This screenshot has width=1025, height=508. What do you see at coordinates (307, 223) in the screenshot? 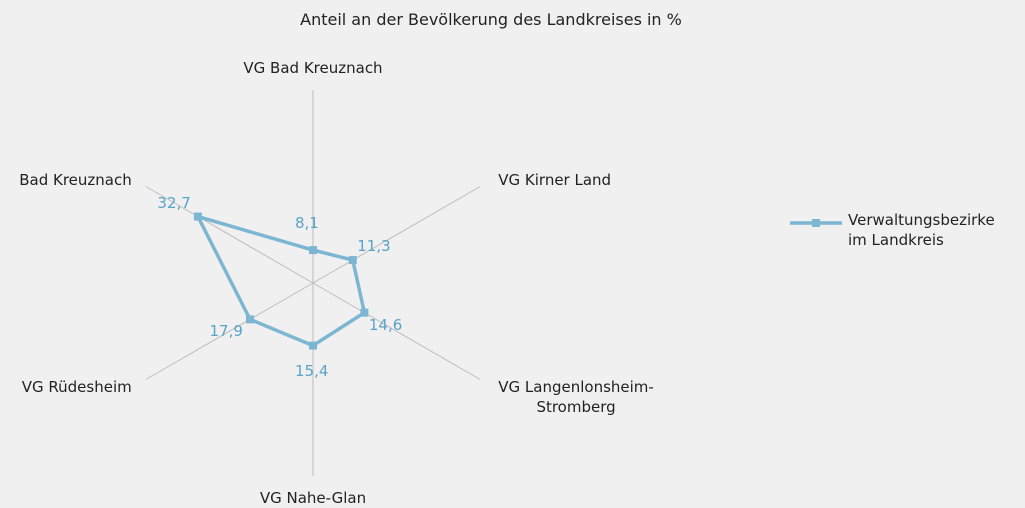
I see `data-label: 8,1` at bounding box center [307, 223].